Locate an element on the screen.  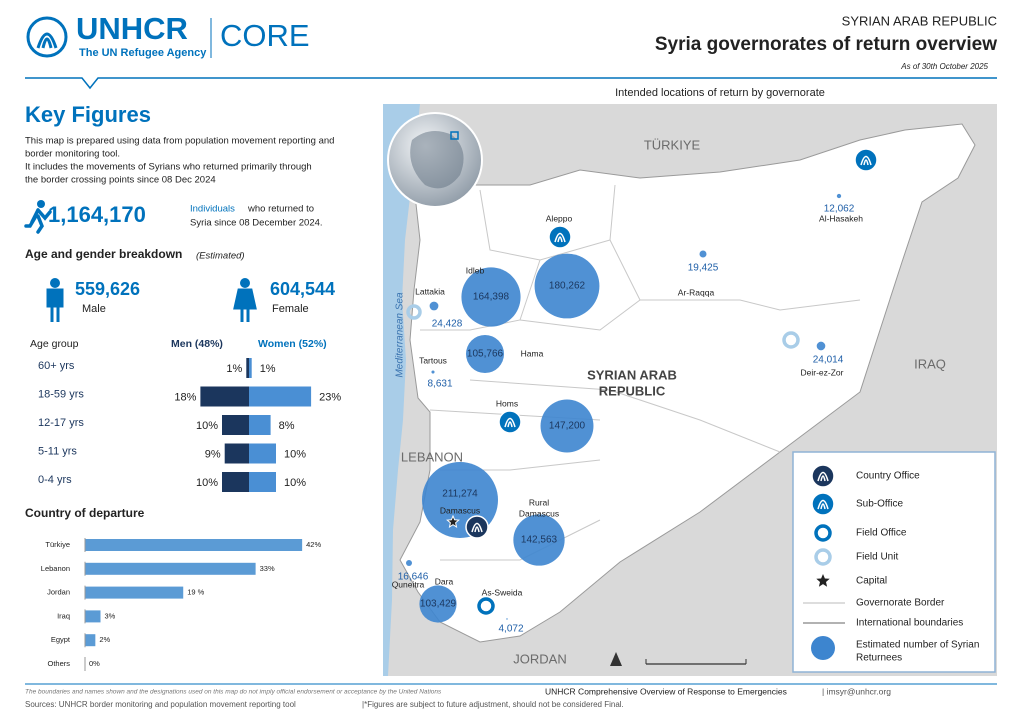
legend-label: Estimated number of Syrian is located at coordinates (917, 645).